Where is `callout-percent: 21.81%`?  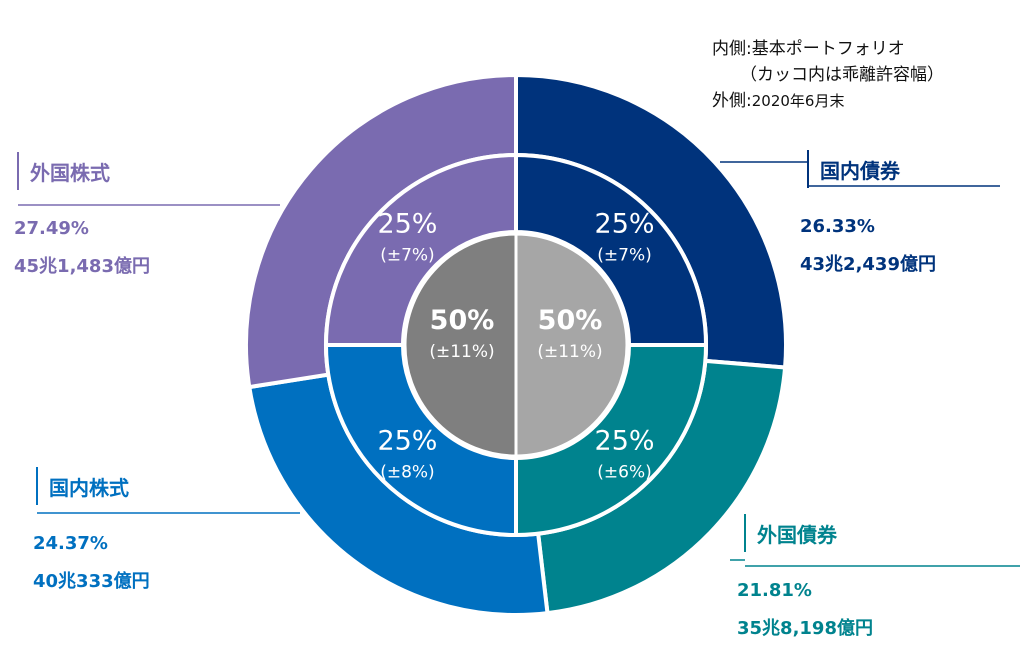 callout-percent: 21.81% is located at coordinates (774, 590).